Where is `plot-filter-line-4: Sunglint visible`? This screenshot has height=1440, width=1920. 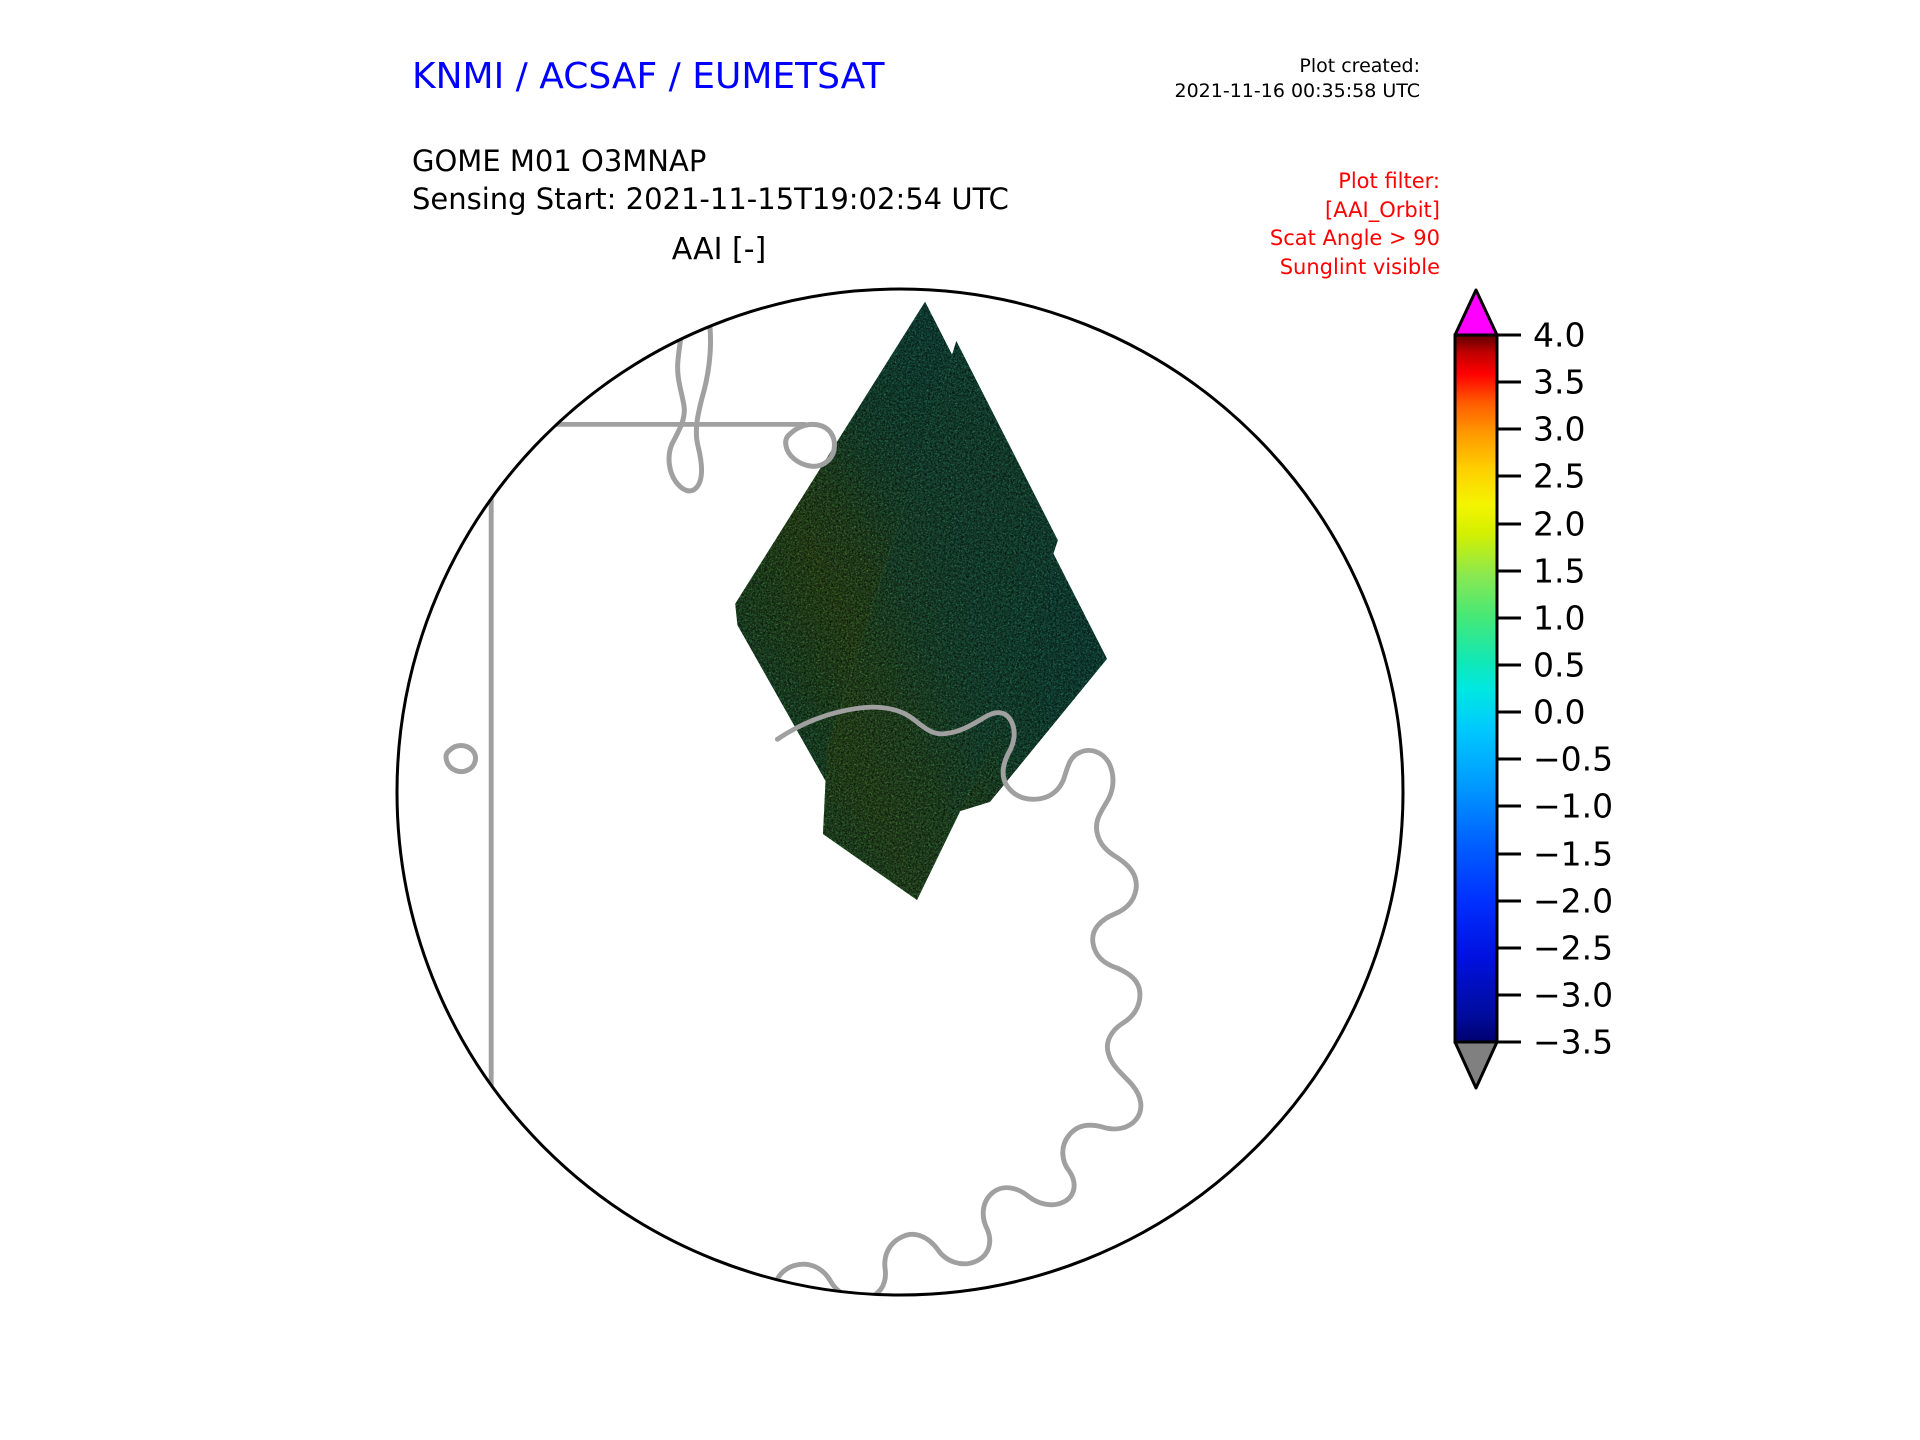
plot-filter-line-4: Sunglint visible is located at coordinates (1359, 266).